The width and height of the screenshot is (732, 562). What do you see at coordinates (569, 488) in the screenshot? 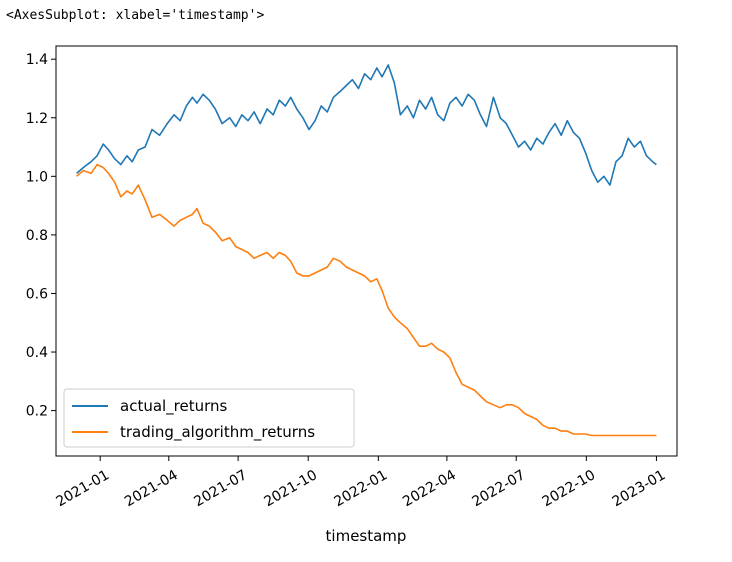
I see `x-tick-label: 2022-10` at bounding box center [569, 488].